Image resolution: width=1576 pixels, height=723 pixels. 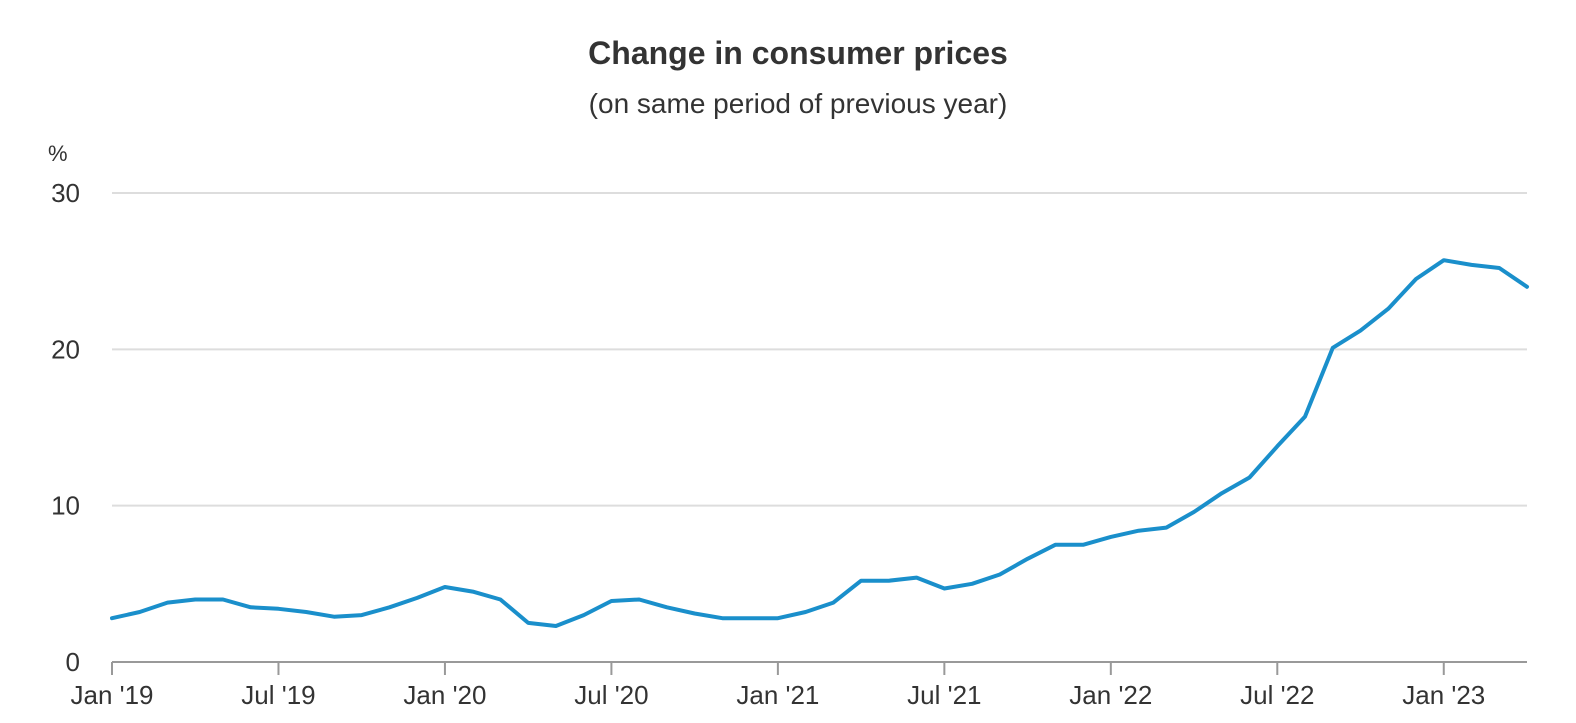 What do you see at coordinates (444, 695) in the screenshot?
I see `x-tick-label-2: Jan '20` at bounding box center [444, 695].